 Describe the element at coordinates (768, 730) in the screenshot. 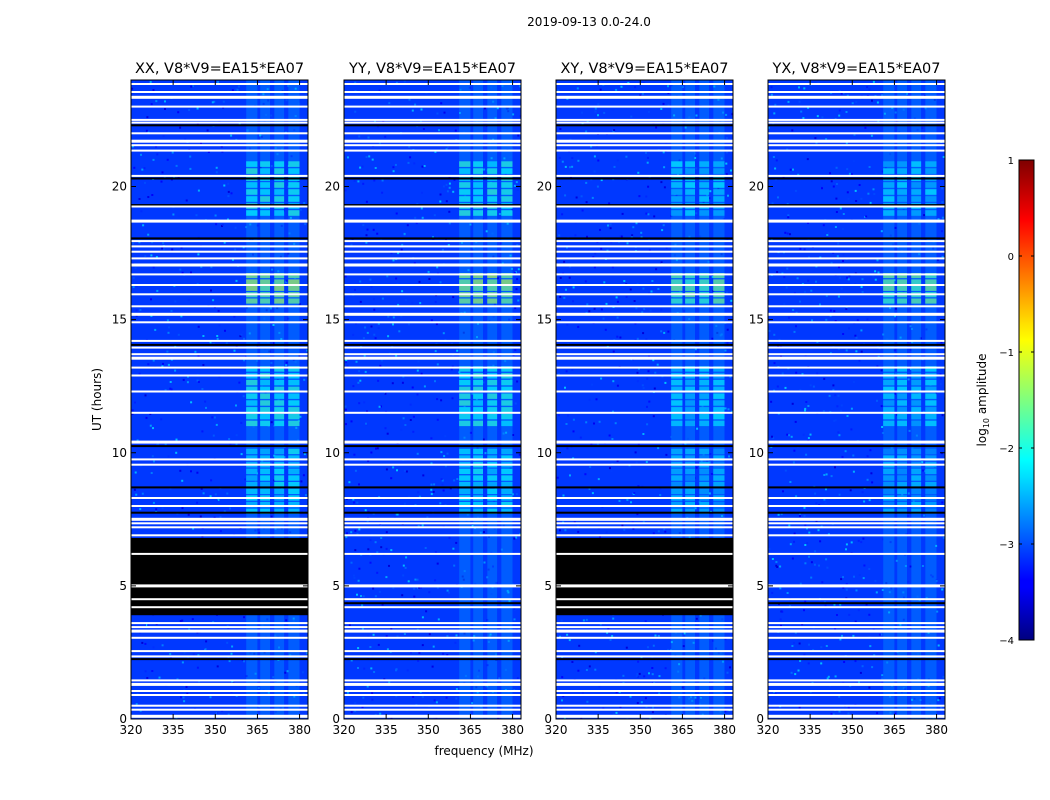

I see `x-tick-label: 320` at that location.